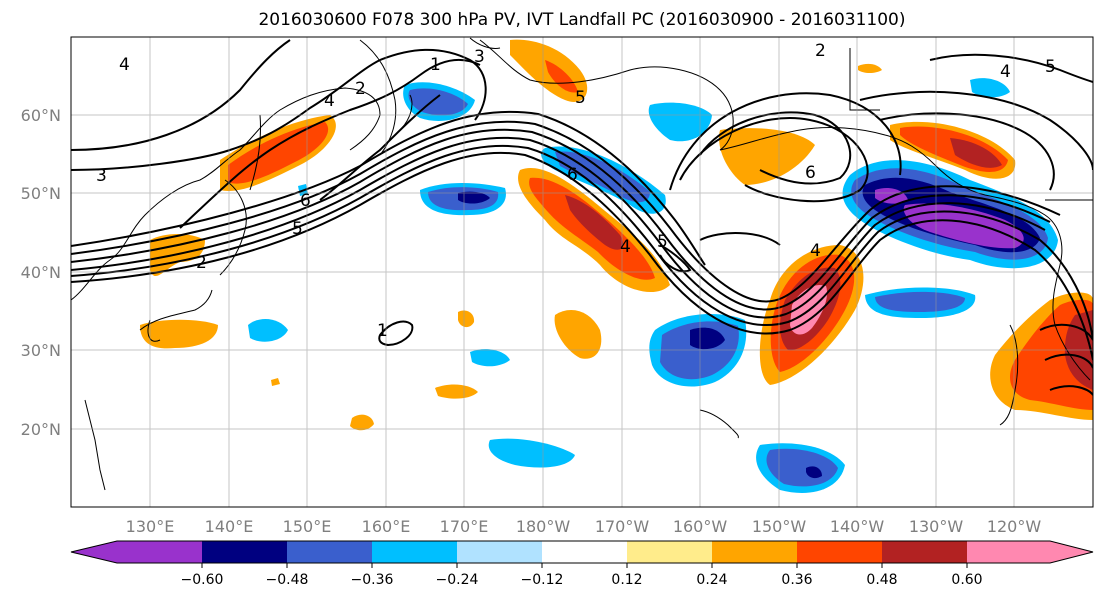  Describe the element at coordinates (464, 526) in the screenshot. I see `lon-label: 170°E` at that location.